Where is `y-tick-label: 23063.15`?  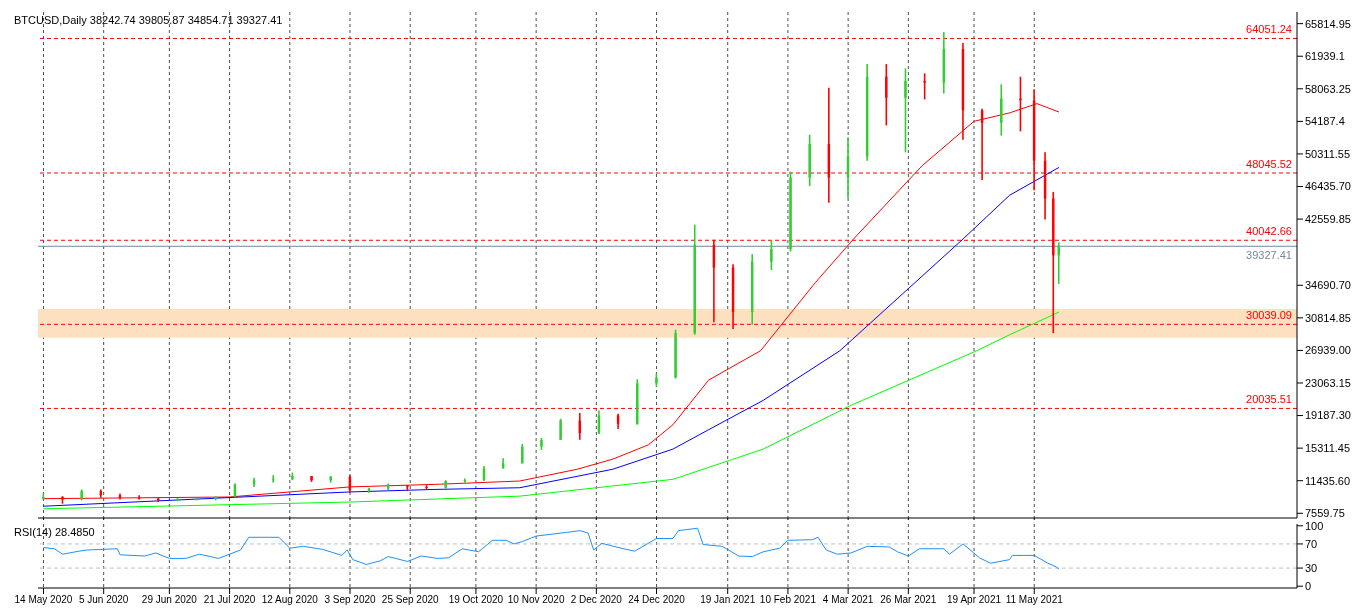 y-tick-label: 23063.15 is located at coordinates (1328, 382).